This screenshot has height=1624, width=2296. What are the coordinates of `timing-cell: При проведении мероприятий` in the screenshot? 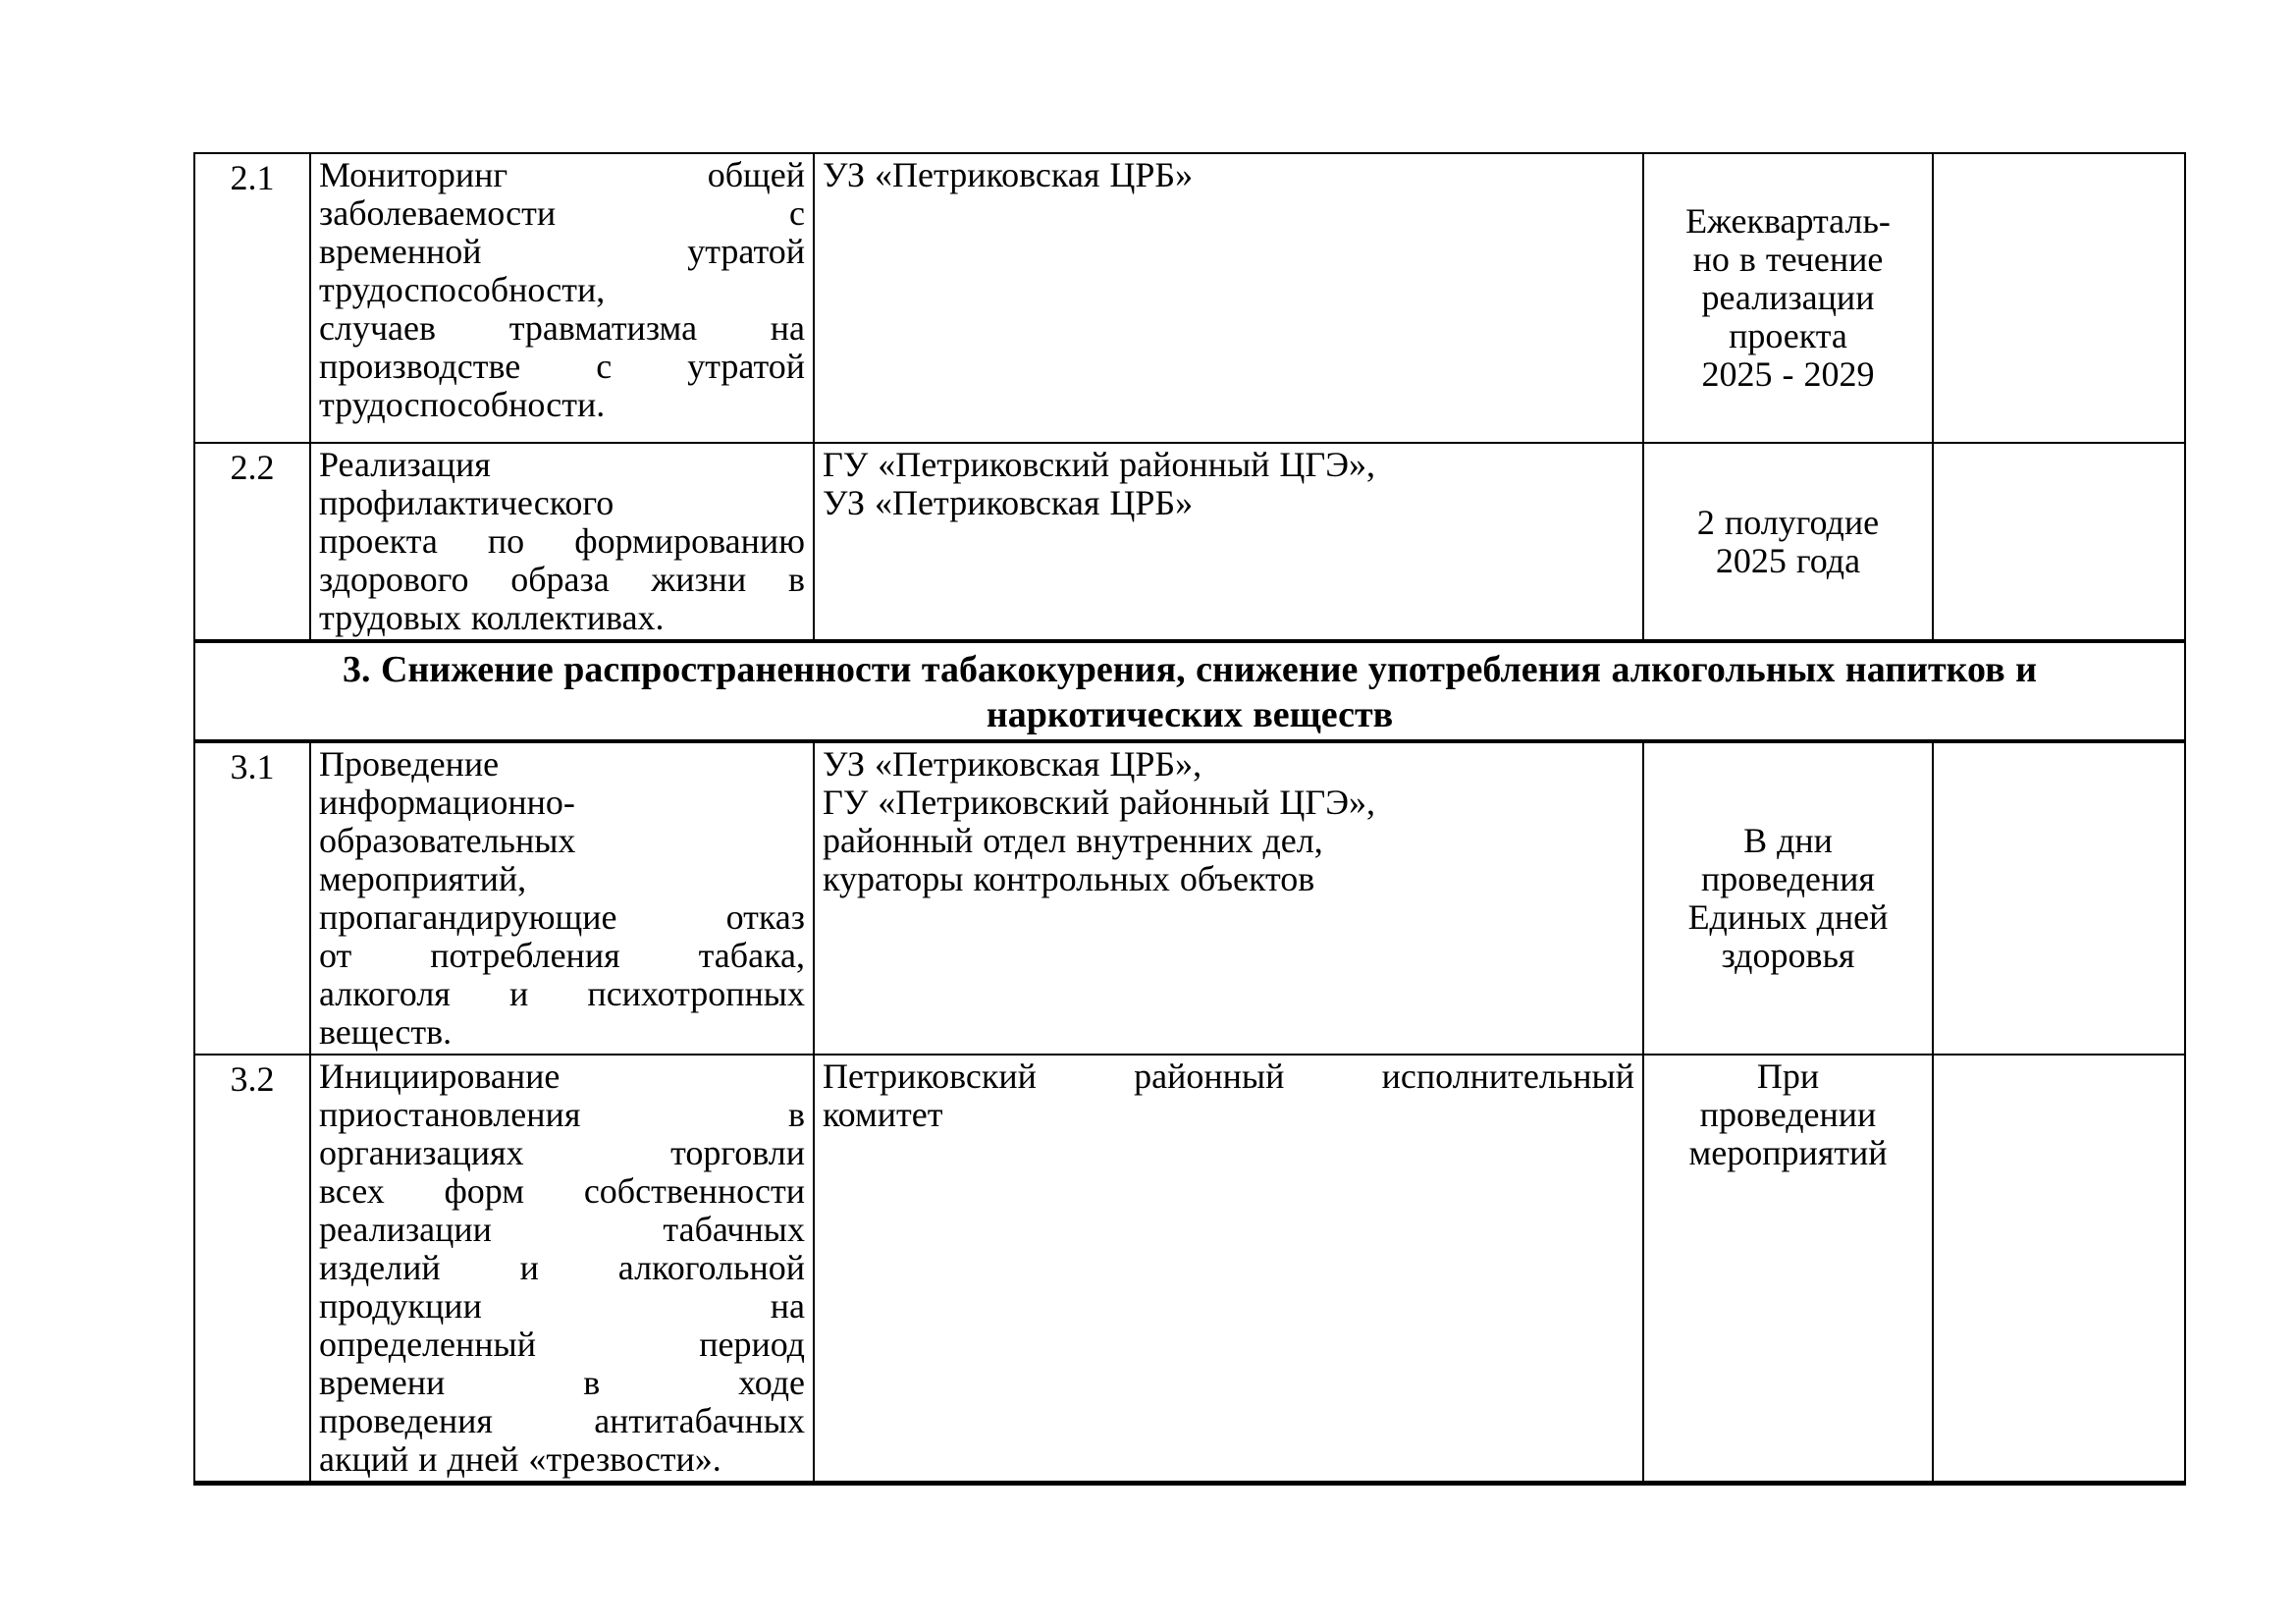 It's located at (1788, 1270).